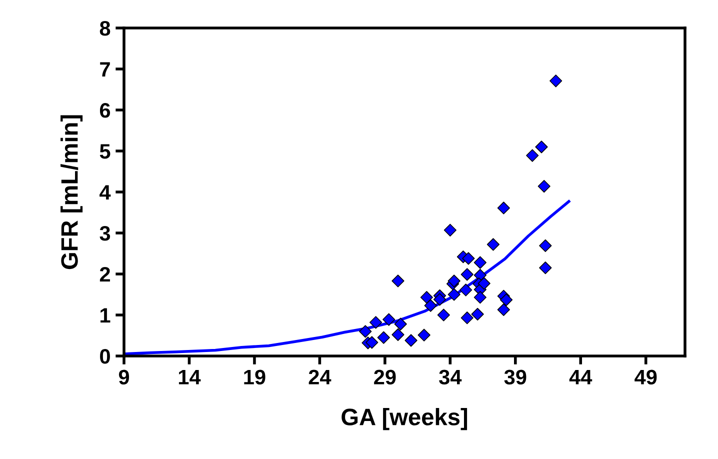 The width and height of the screenshot is (718, 459). What do you see at coordinates (105, 315) in the screenshot?
I see `y-tick-label: 1` at bounding box center [105, 315].